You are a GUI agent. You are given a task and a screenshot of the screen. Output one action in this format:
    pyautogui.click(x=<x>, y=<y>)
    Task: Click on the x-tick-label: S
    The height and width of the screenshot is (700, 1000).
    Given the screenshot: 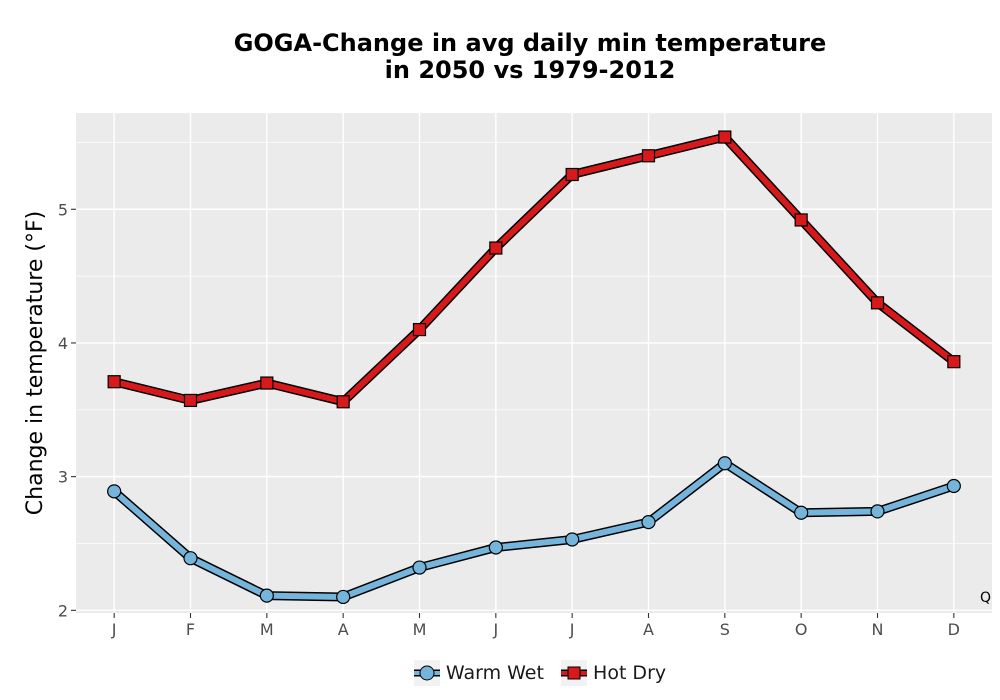 What is the action you would take?
    pyautogui.click(x=725, y=629)
    